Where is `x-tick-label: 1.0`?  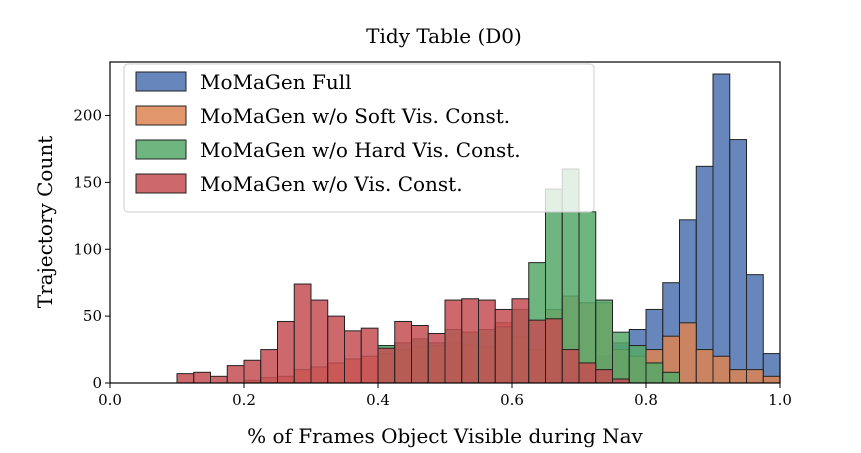 x-tick-label: 1.0 is located at coordinates (780, 400).